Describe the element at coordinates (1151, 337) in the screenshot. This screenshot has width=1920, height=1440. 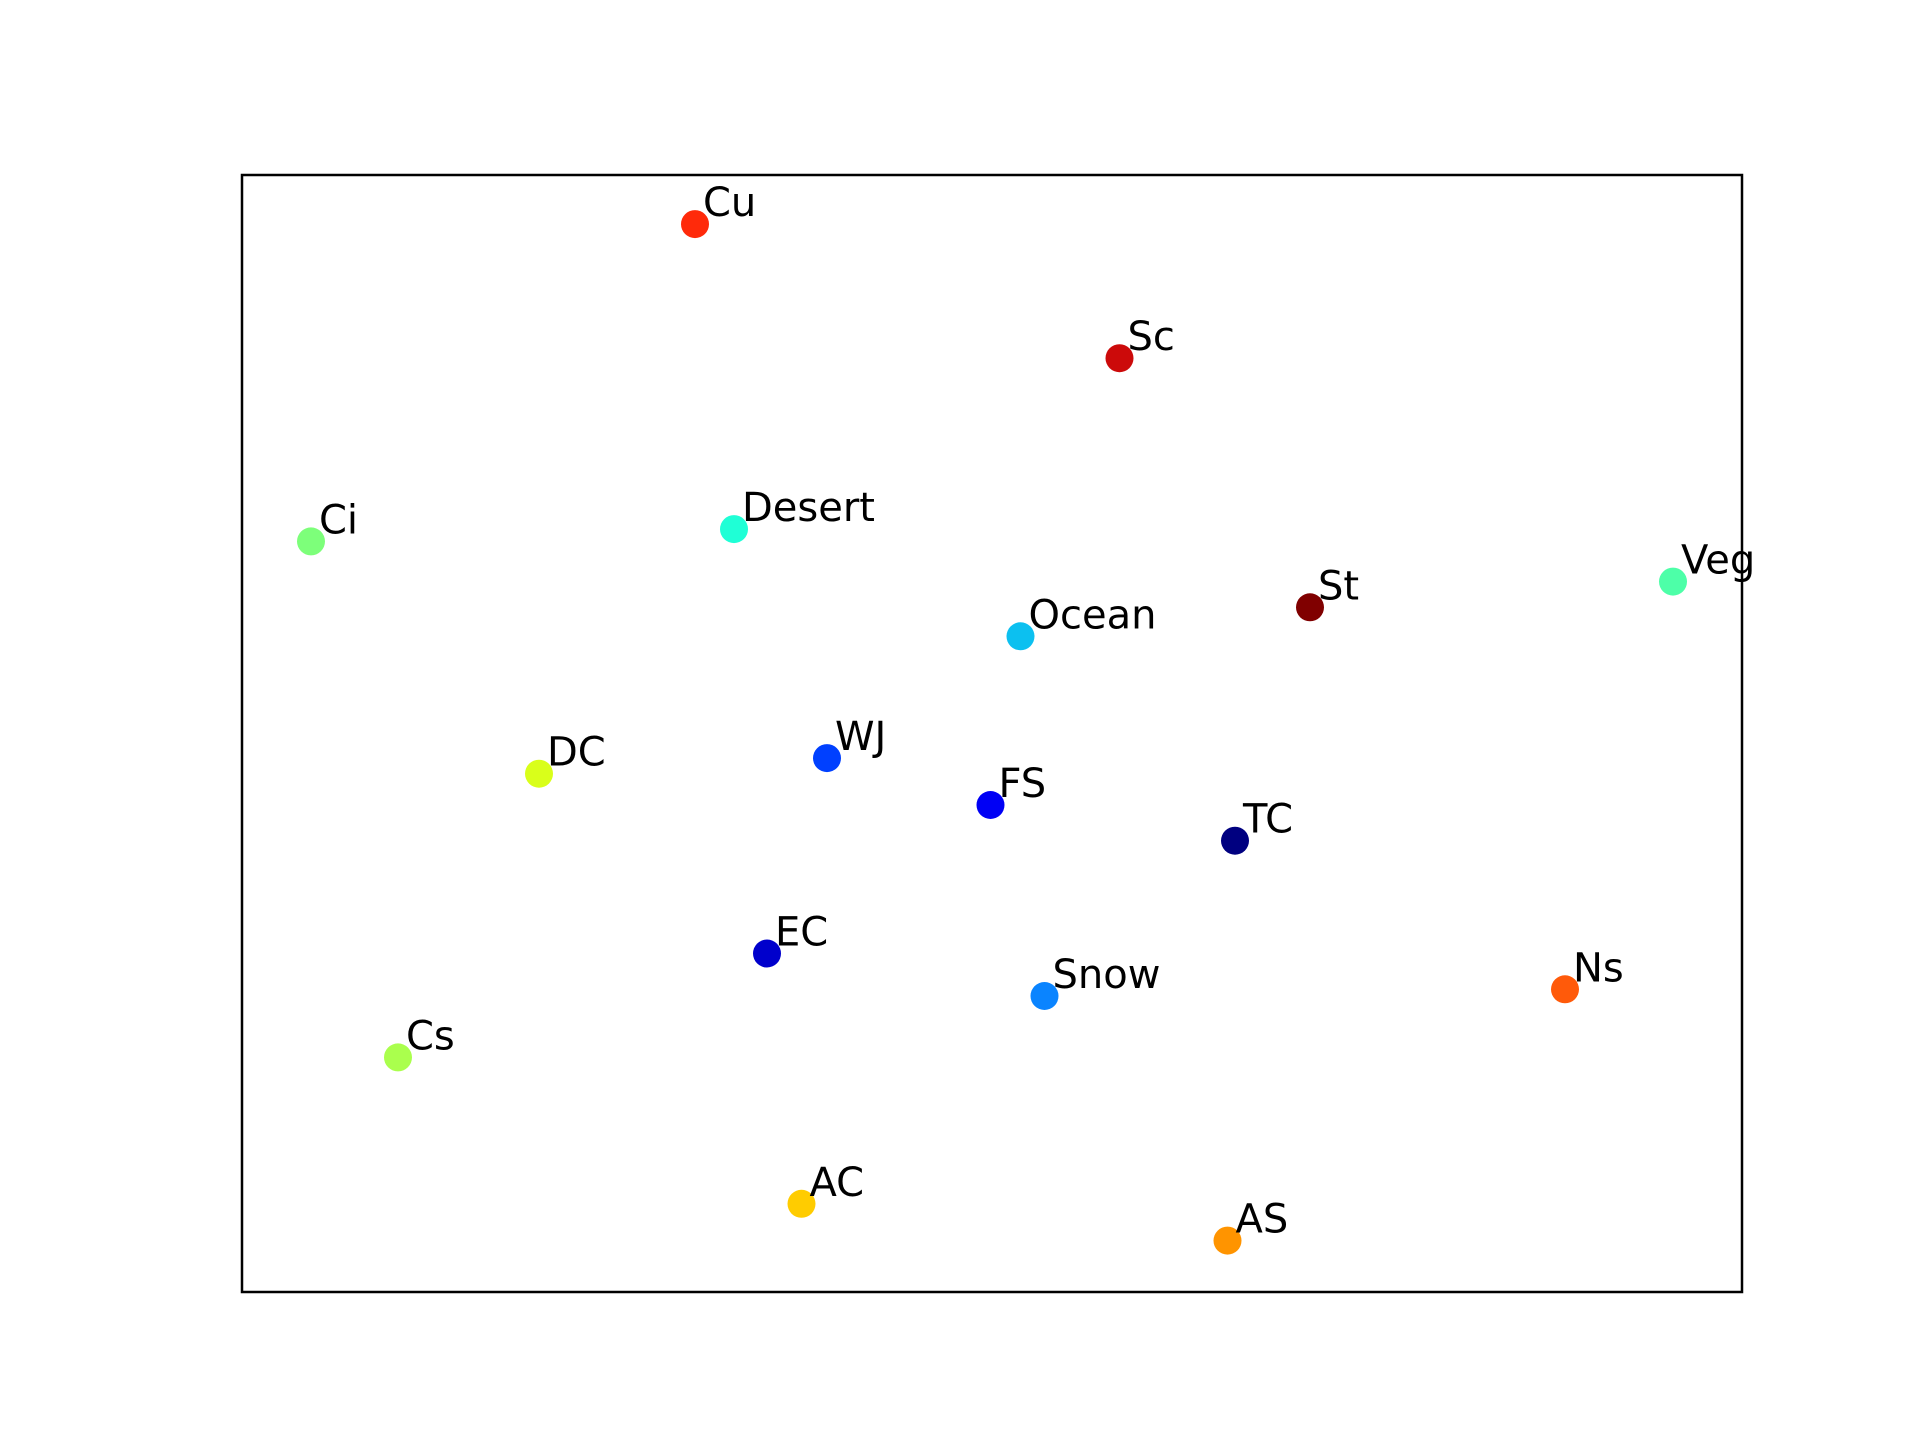
I see `data-label-sc: Sc` at that location.